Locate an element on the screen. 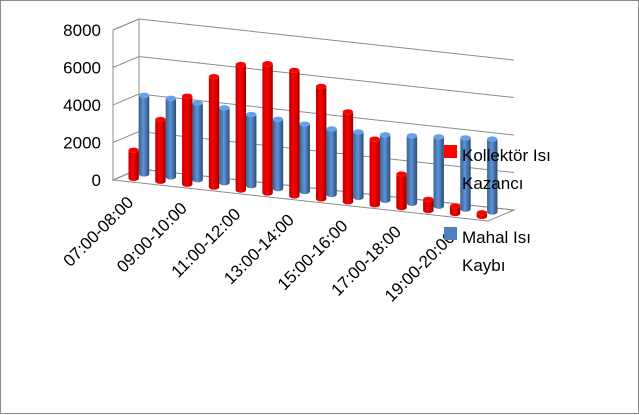  y-axis-tick-labels: 8000 6000 4000 2000 0 is located at coordinates (82, 105).